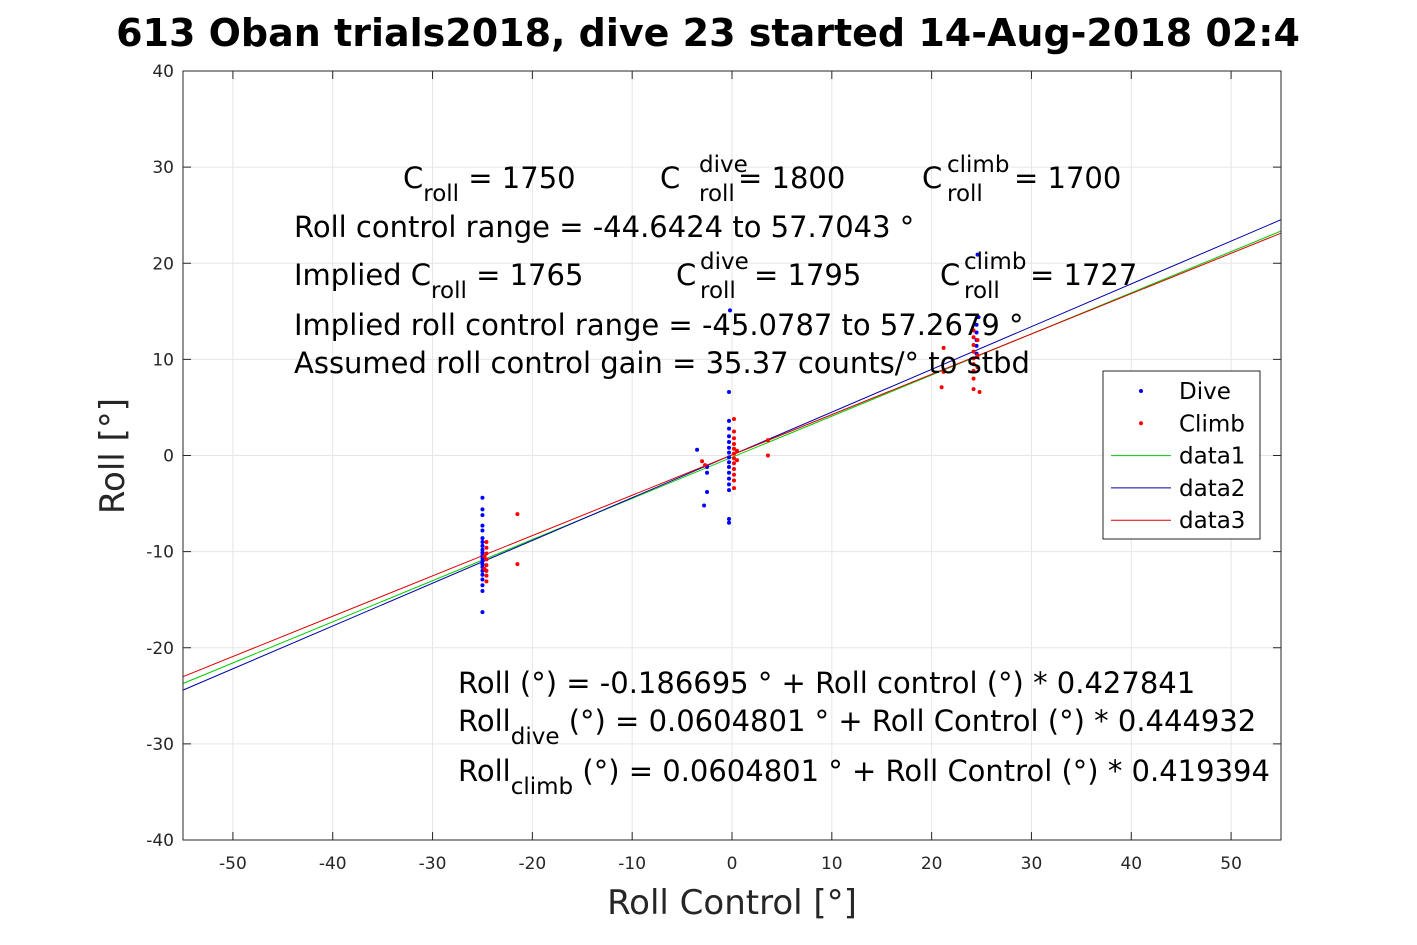 Image resolution: width=1417 pixels, height=945 pixels. What do you see at coordinates (717, 194) in the screenshot?
I see `annotation-c-dive-sub: roll` at bounding box center [717, 194].